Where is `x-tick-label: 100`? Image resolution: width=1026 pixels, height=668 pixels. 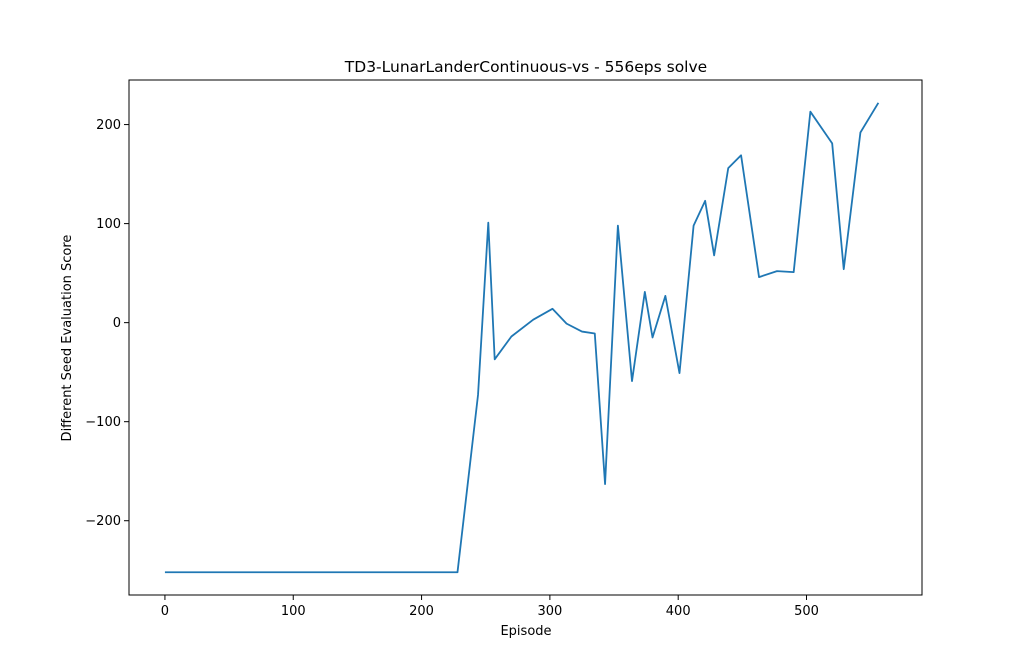
x-tick-label: 100 is located at coordinates (293, 611).